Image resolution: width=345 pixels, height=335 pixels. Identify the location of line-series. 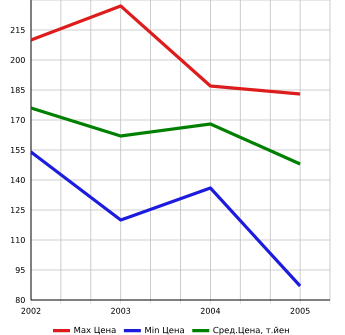
(165, 136).